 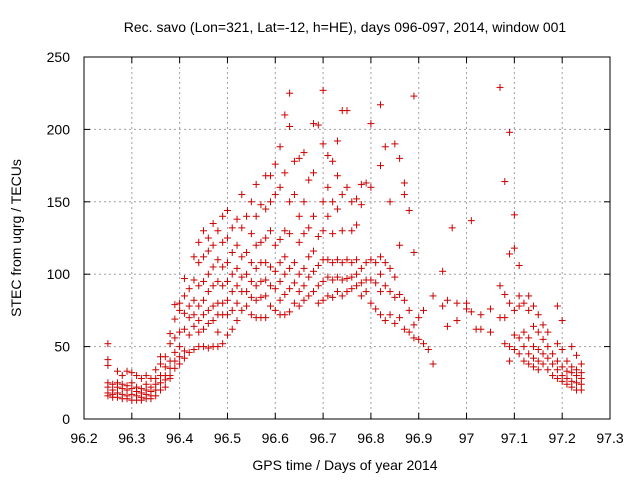 What do you see at coordinates (467, 438) in the screenshot?
I see `x-tick-label: 97` at bounding box center [467, 438].